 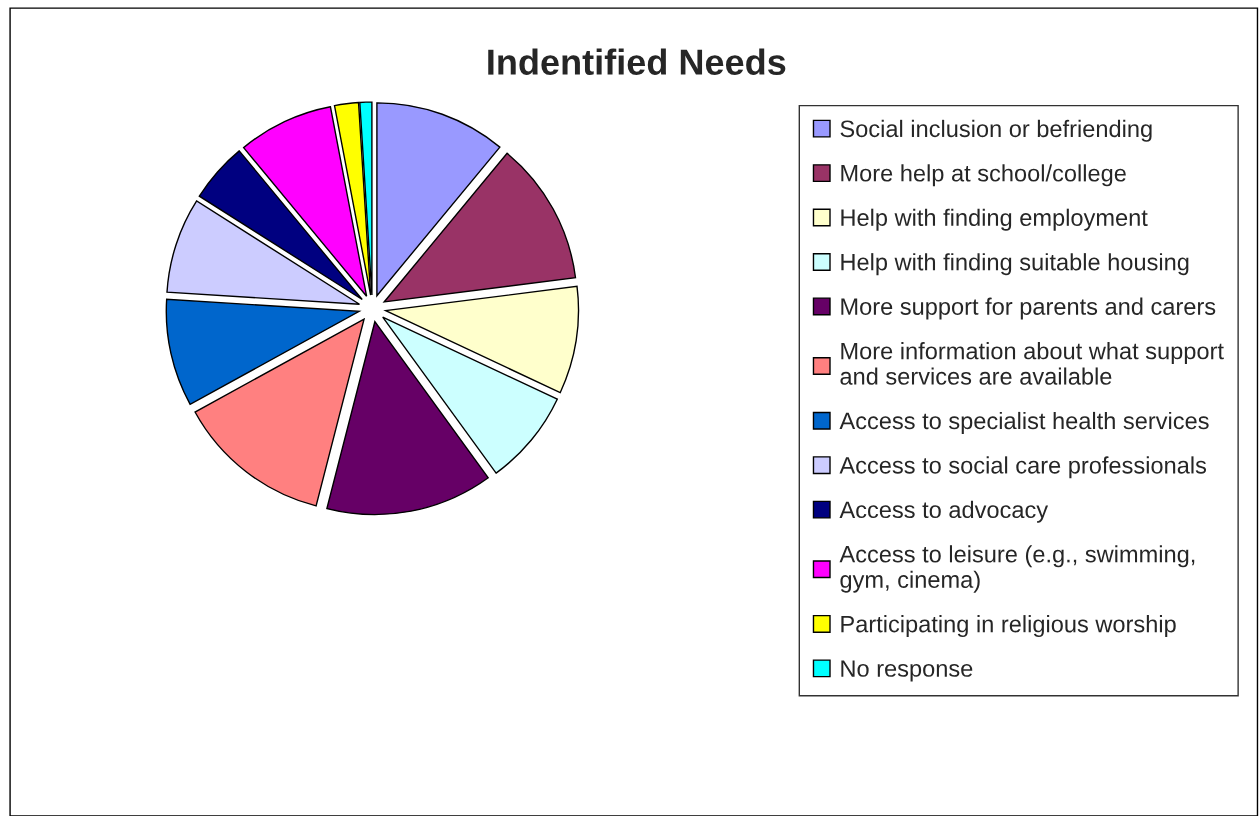 What do you see at coordinates (944, 511) in the screenshot?
I see `legend-label: Access to advocacy` at bounding box center [944, 511].